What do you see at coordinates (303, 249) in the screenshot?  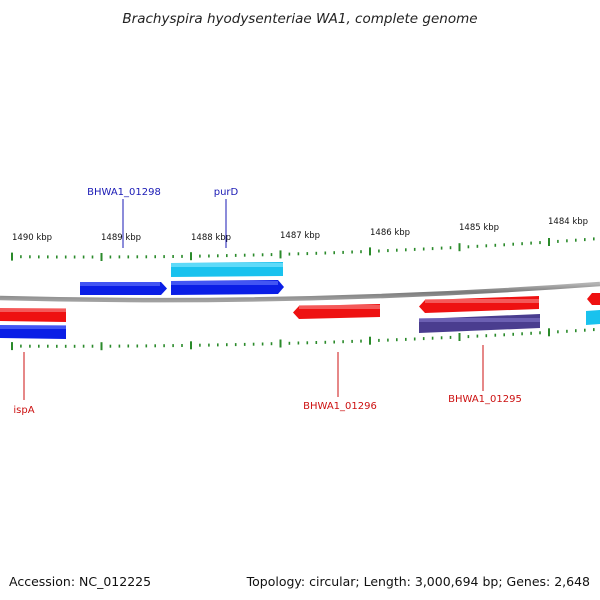 I see `upper-tick-row` at bounding box center [303, 249].